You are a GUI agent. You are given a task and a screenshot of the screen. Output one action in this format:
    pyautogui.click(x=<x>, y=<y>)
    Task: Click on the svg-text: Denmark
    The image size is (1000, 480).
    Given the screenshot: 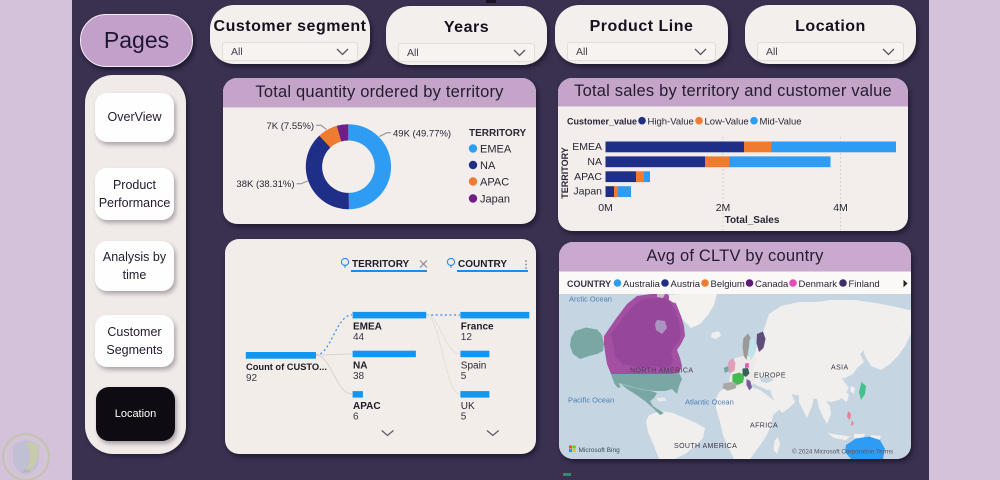 What is the action you would take?
    pyautogui.click(x=818, y=284)
    